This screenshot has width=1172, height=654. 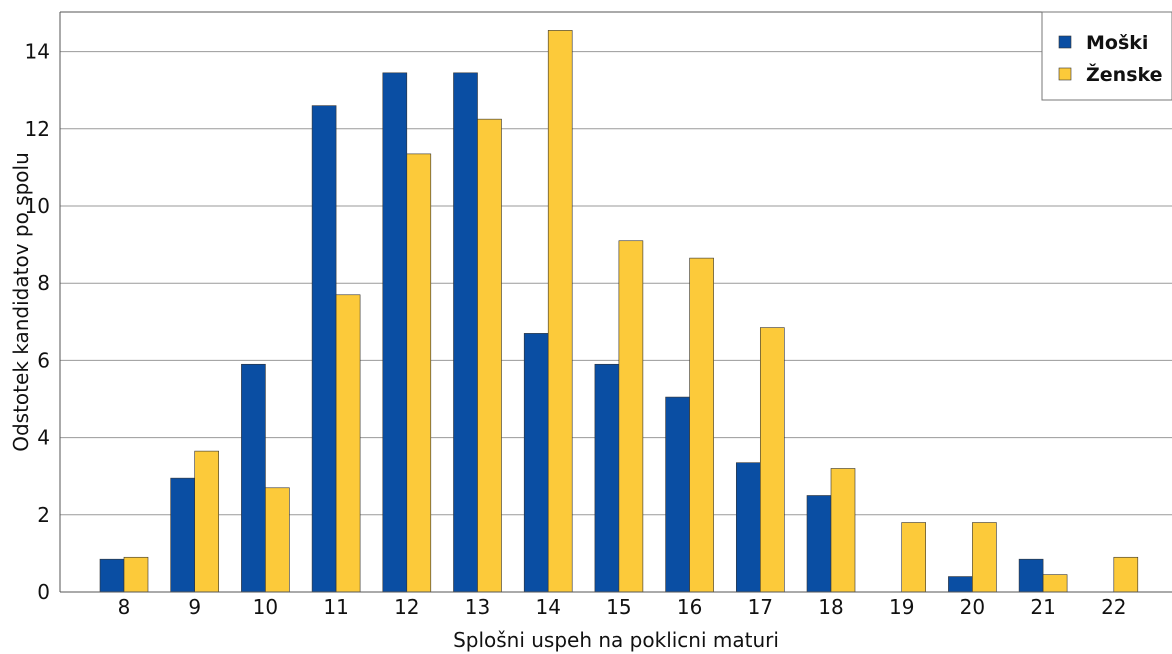 What do you see at coordinates (547, 607) in the screenshot?
I see `x-tick-label: 14` at bounding box center [547, 607].